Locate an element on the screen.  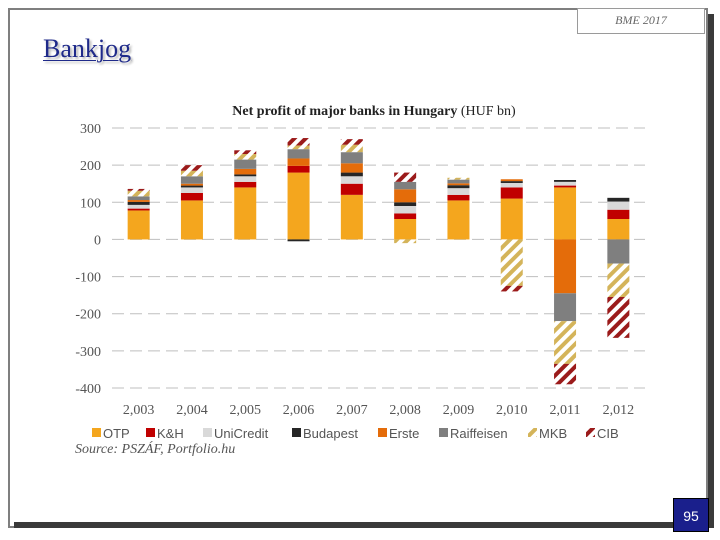
bar-budapest-2004 is located at coordinates (191, 186).